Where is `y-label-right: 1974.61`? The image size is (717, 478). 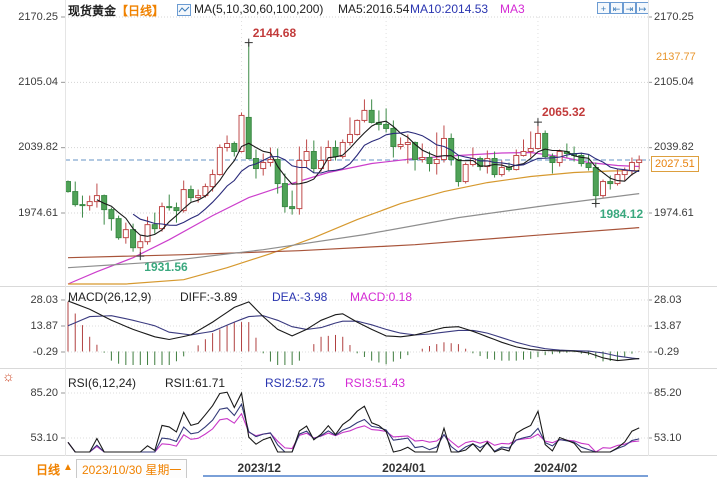
y-label-right: 1974.61 is located at coordinates (674, 213).